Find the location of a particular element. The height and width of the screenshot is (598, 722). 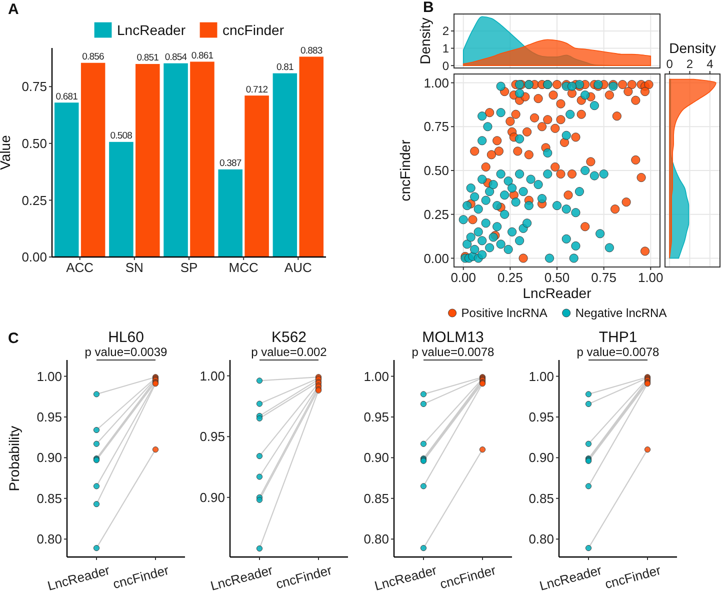

y-tick-label: 1 is located at coordinates (446, 48).